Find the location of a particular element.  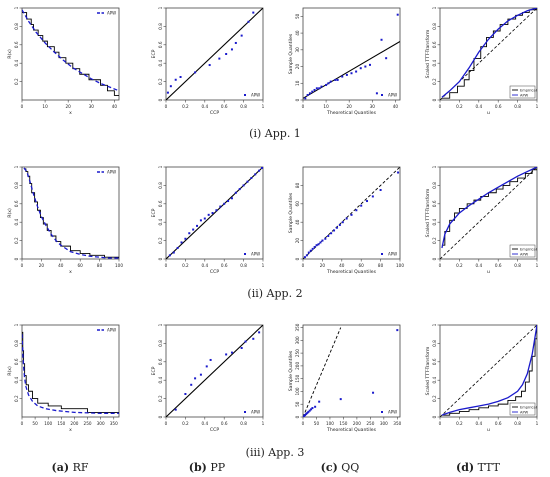

x-tick-label: 100 is located at coordinates (119, 265).